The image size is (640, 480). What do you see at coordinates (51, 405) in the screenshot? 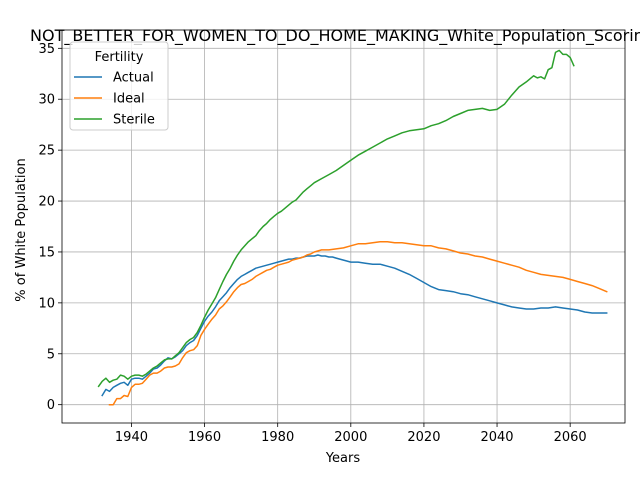
I see `y-tick-label: 0` at bounding box center [51, 405].